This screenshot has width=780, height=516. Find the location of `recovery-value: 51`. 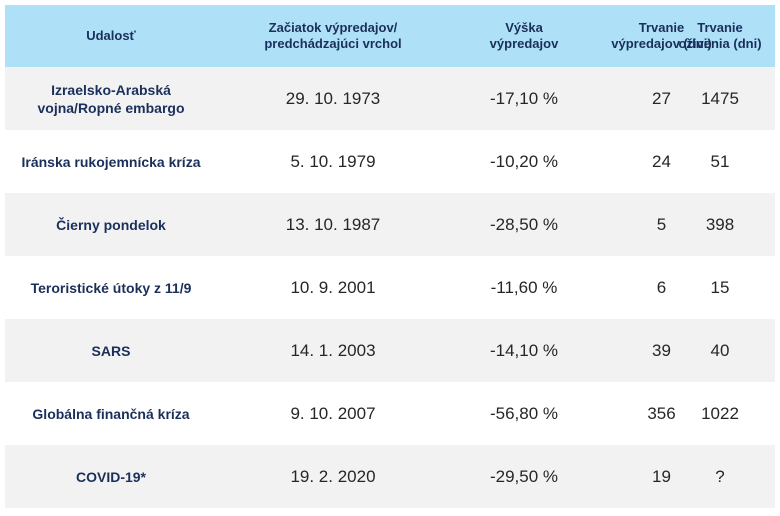

recovery-value: 51 is located at coordinates (720, 161).